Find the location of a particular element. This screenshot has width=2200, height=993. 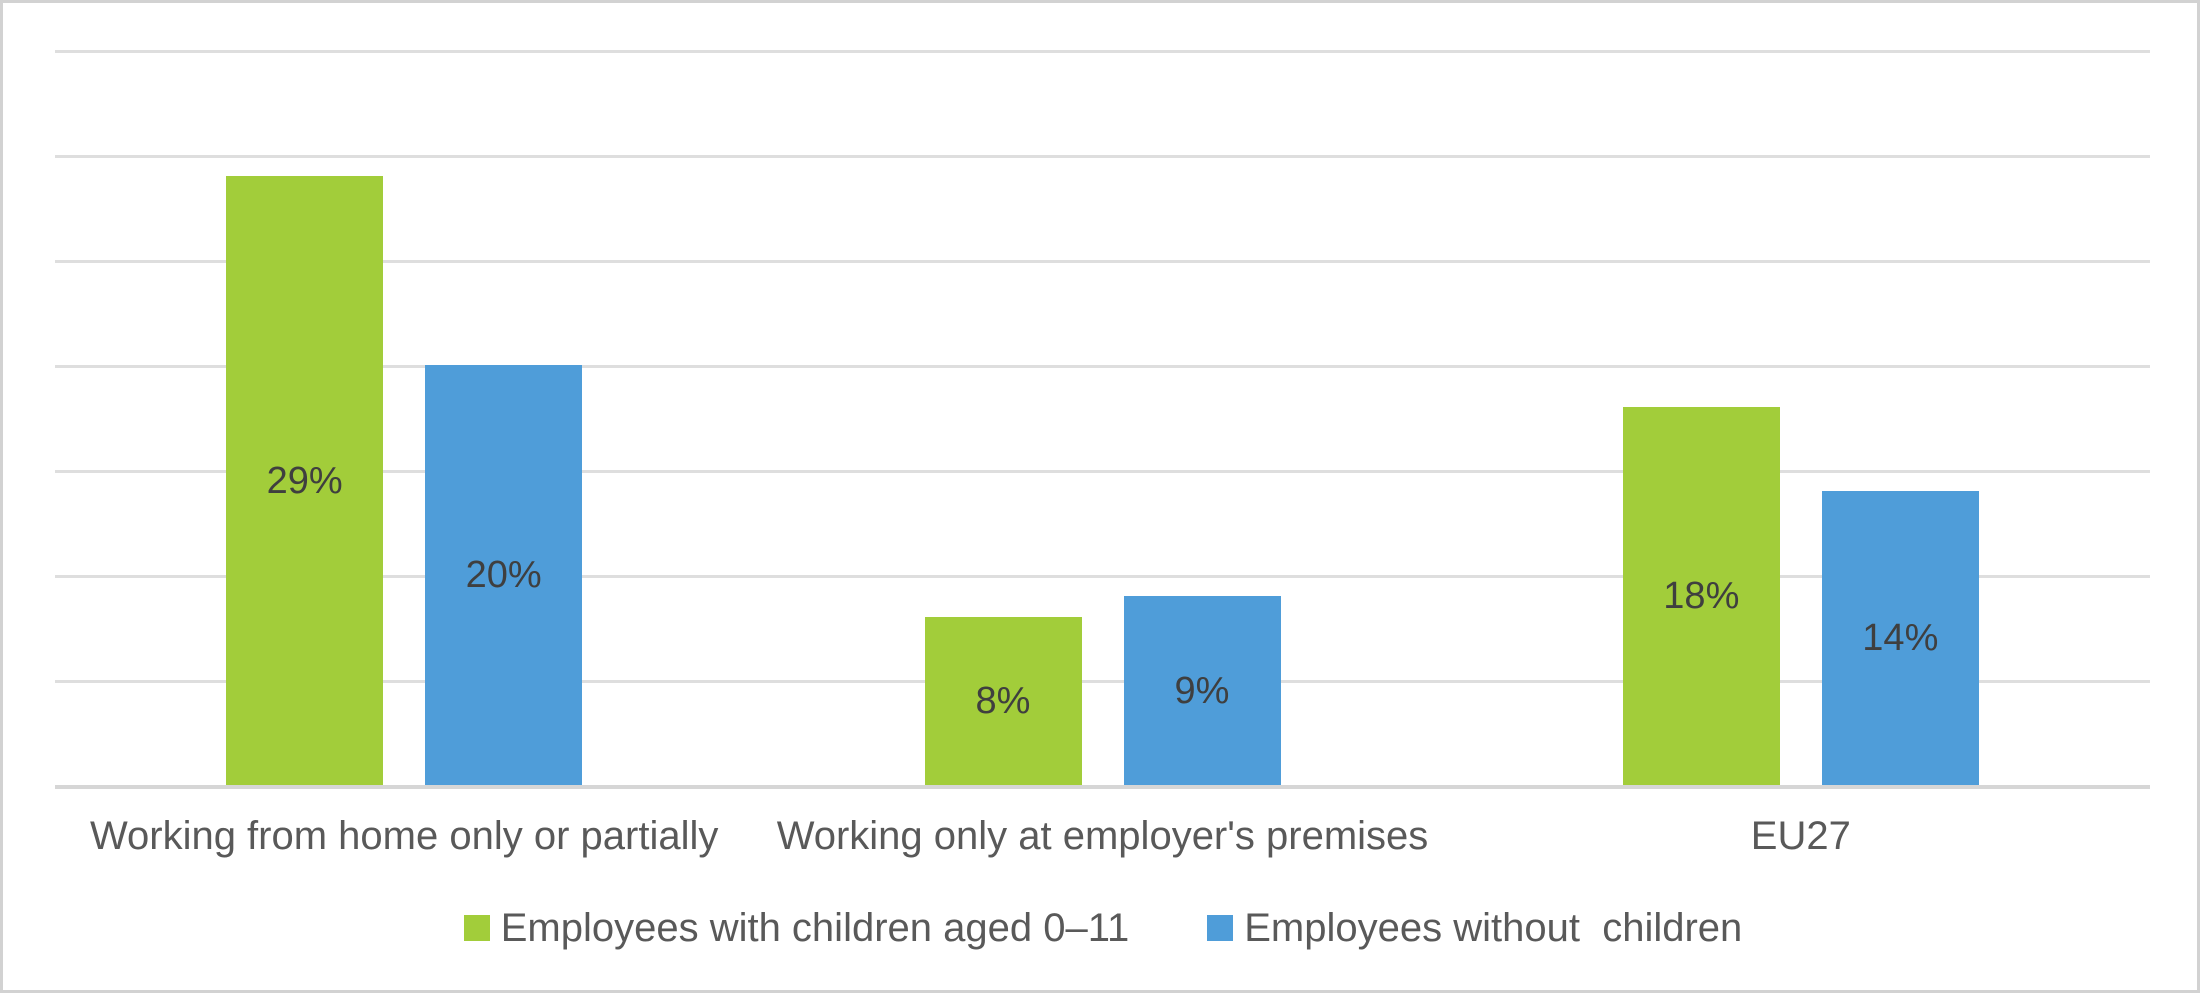

bar-value-label: 18% is located at coordinates (1701, 596).